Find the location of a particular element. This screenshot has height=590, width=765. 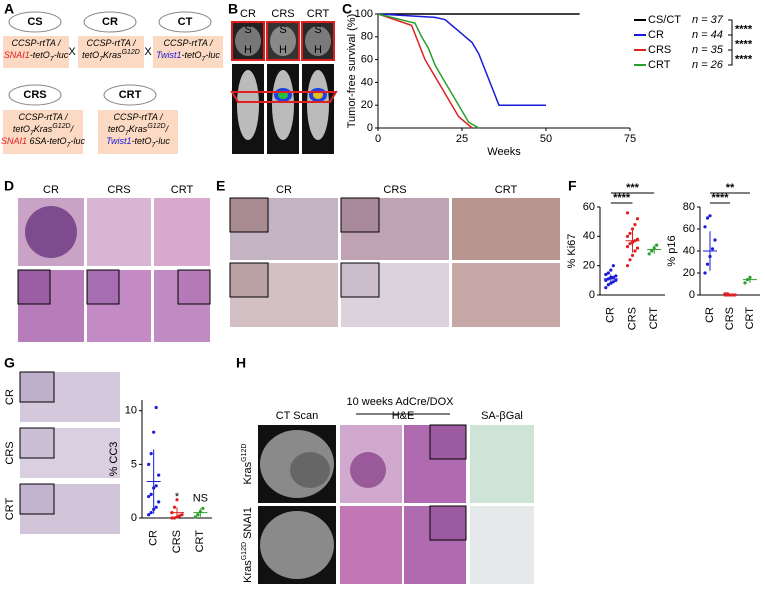

sig-label: * is located at coordinates (177, 497).